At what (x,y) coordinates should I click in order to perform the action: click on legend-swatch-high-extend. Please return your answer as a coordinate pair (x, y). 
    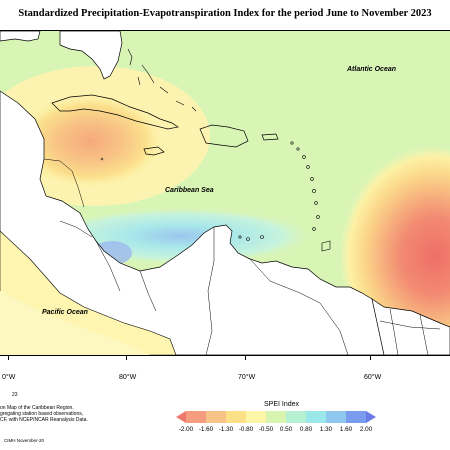
    Looking at the image, I should click on (371, 417).